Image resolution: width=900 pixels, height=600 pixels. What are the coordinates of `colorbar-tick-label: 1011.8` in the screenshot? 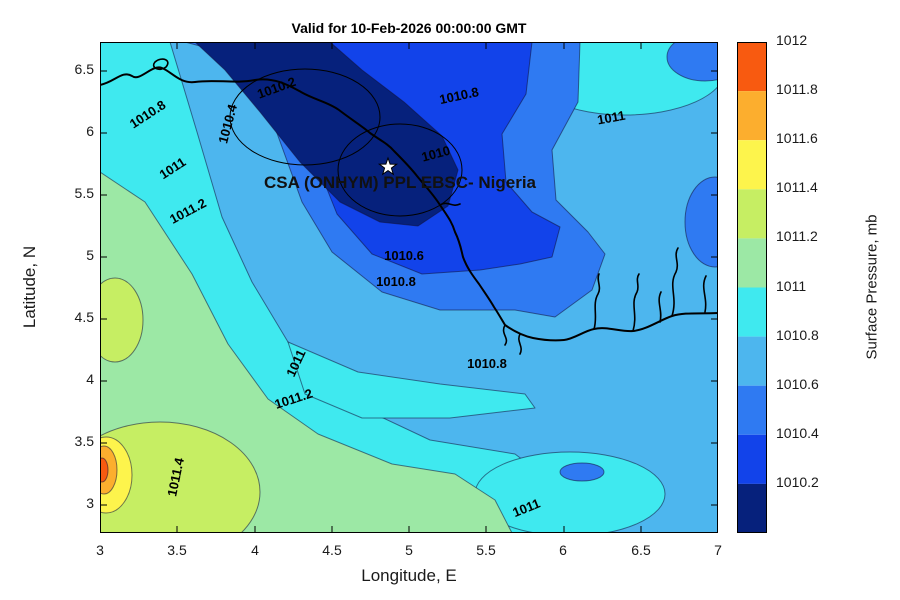 It's located at (797, 89).